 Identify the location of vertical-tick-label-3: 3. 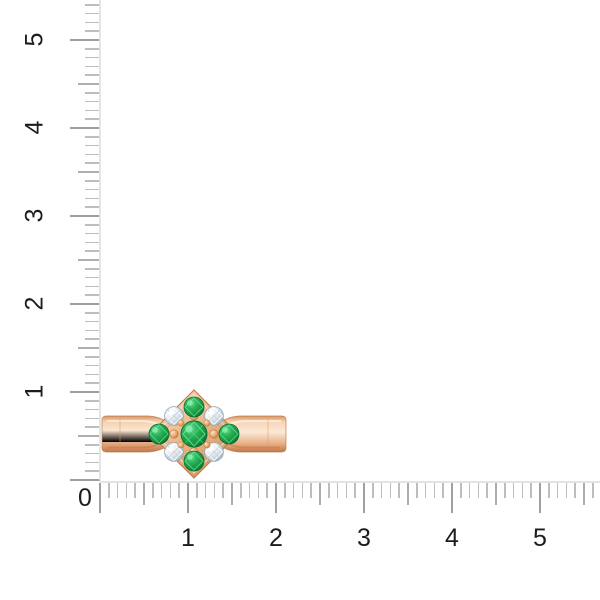
(34, 215).